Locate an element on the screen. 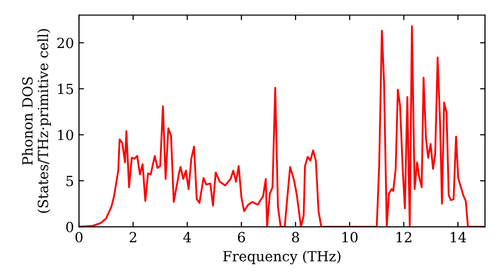  x-axis-title: Frequency (THz) is located at coordinates (281, 257).